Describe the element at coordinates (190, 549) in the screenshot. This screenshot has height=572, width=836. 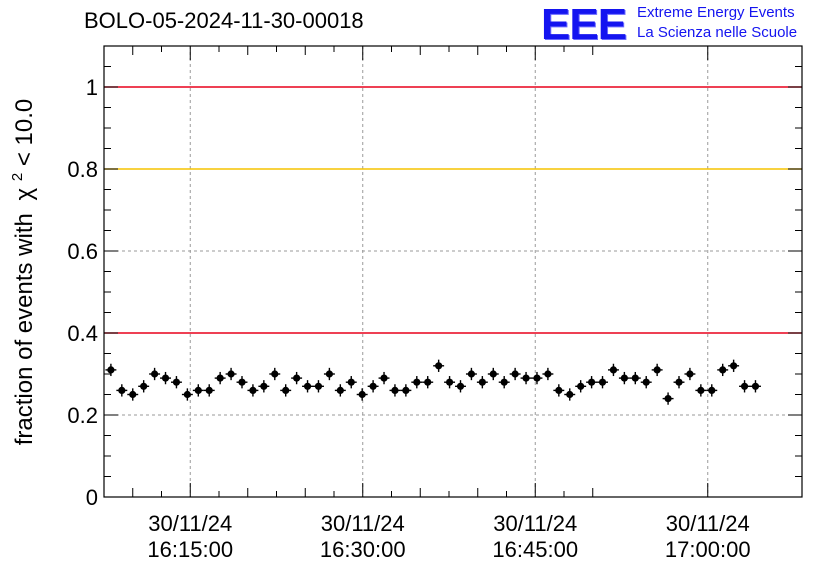
I see `x-tick-label-time: 16:15:00` at that location.